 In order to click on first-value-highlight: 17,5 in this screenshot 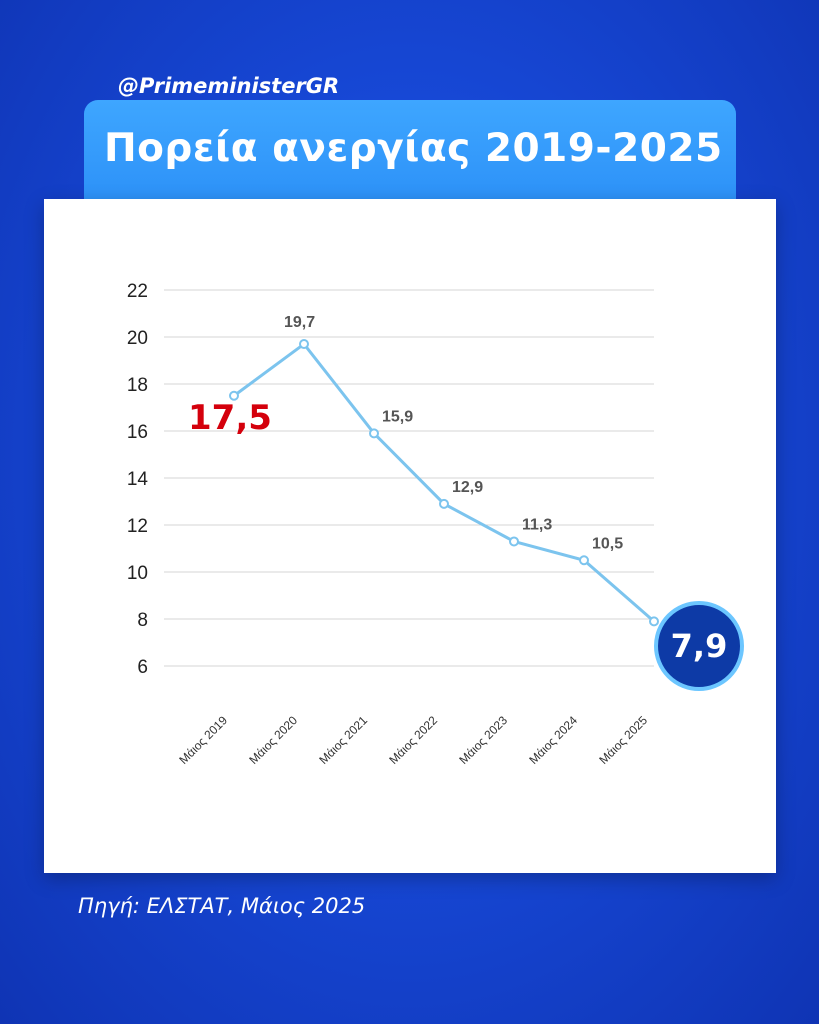, I will do `click(230, 418)`.